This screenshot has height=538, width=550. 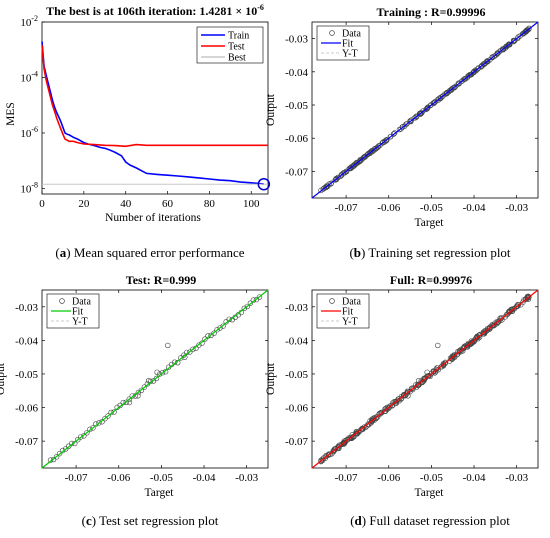 What do you see at coordinates (63, 252) in the screenshot?
I see `caption-tag: a` at bounding box center [63, 252].